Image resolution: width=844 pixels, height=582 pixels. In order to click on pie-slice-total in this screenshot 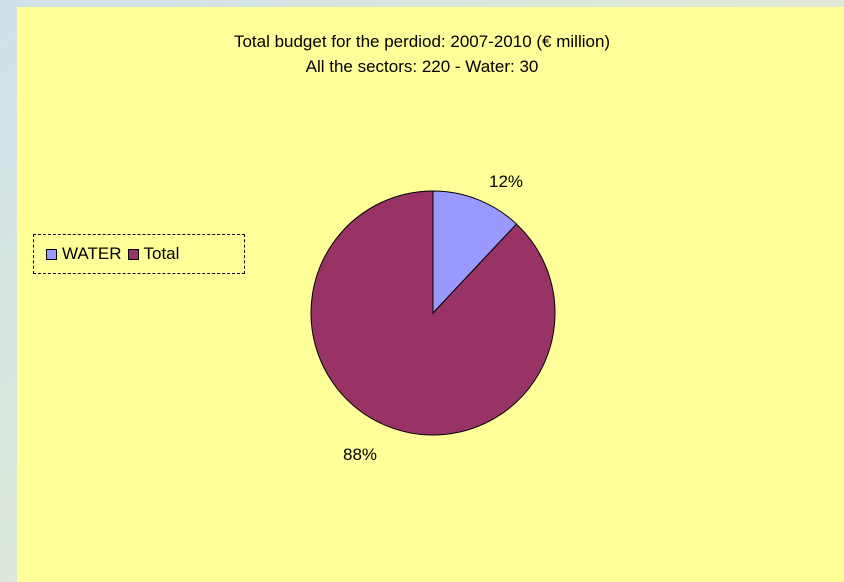, I will do `click(433, 313)`.